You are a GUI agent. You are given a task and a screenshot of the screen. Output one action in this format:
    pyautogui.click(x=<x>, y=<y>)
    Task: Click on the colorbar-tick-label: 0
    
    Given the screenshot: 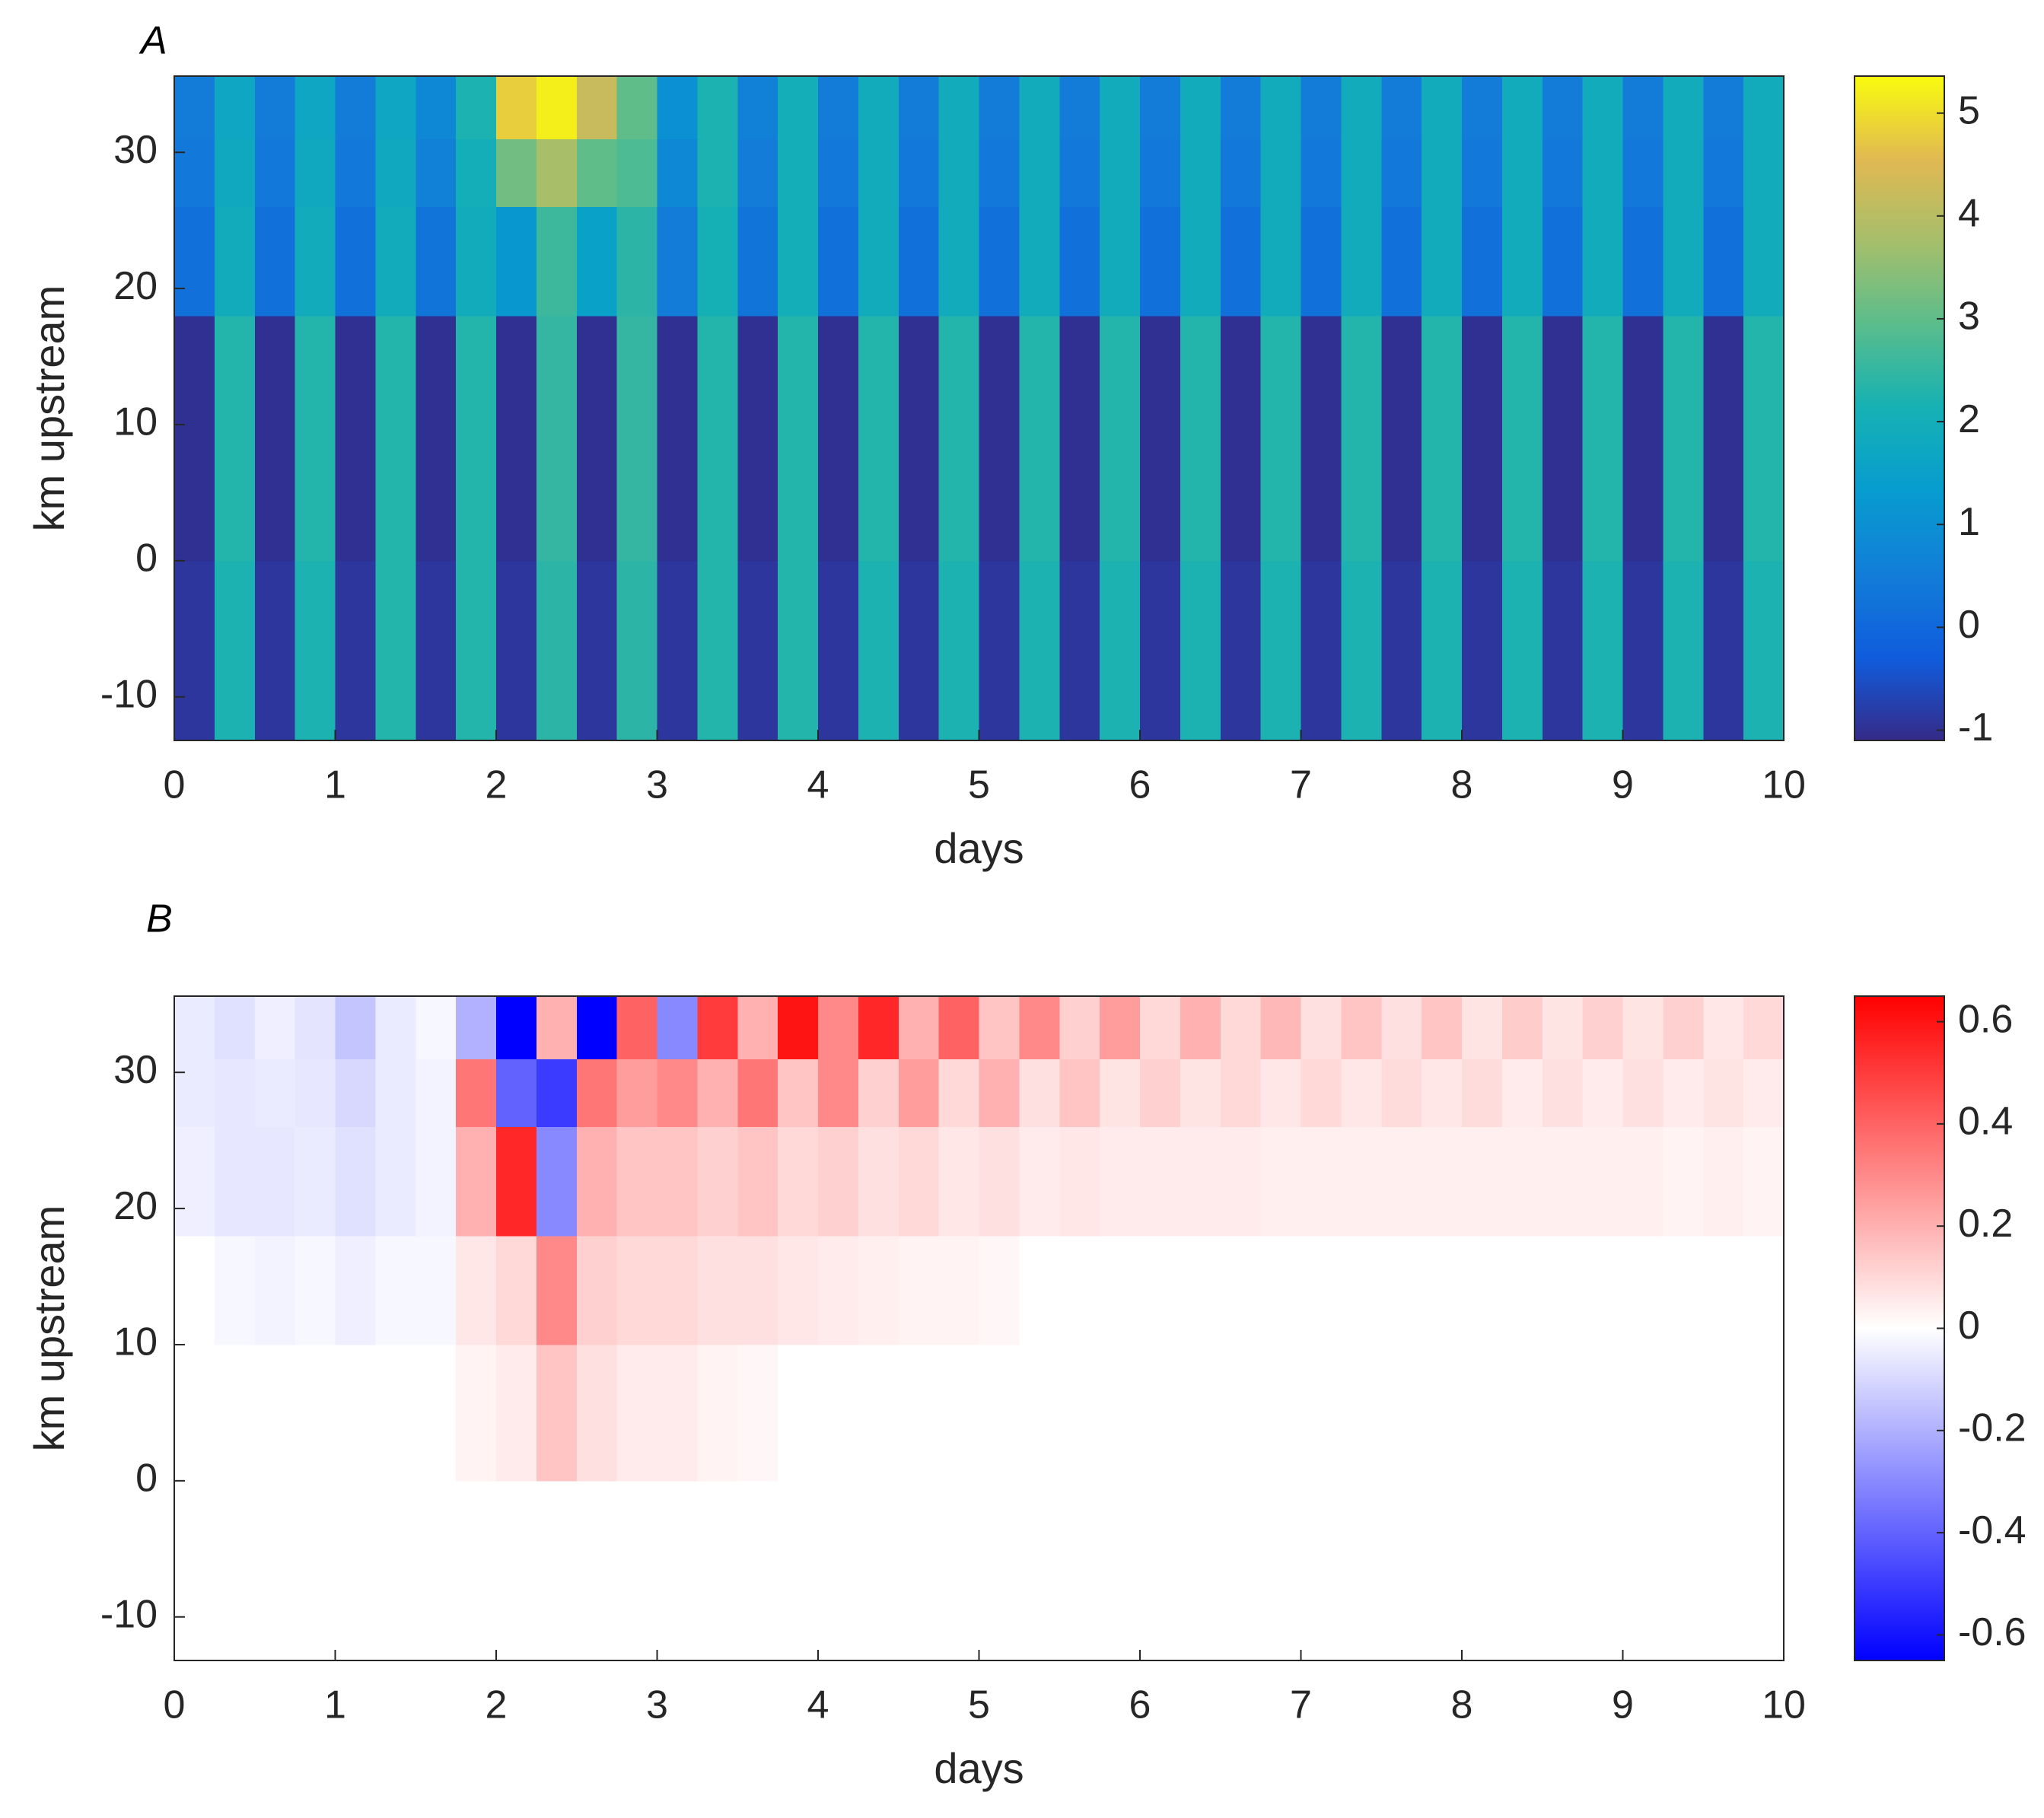 What is the action you would take?
    pyautogui.click(x=1969, y=625)
    